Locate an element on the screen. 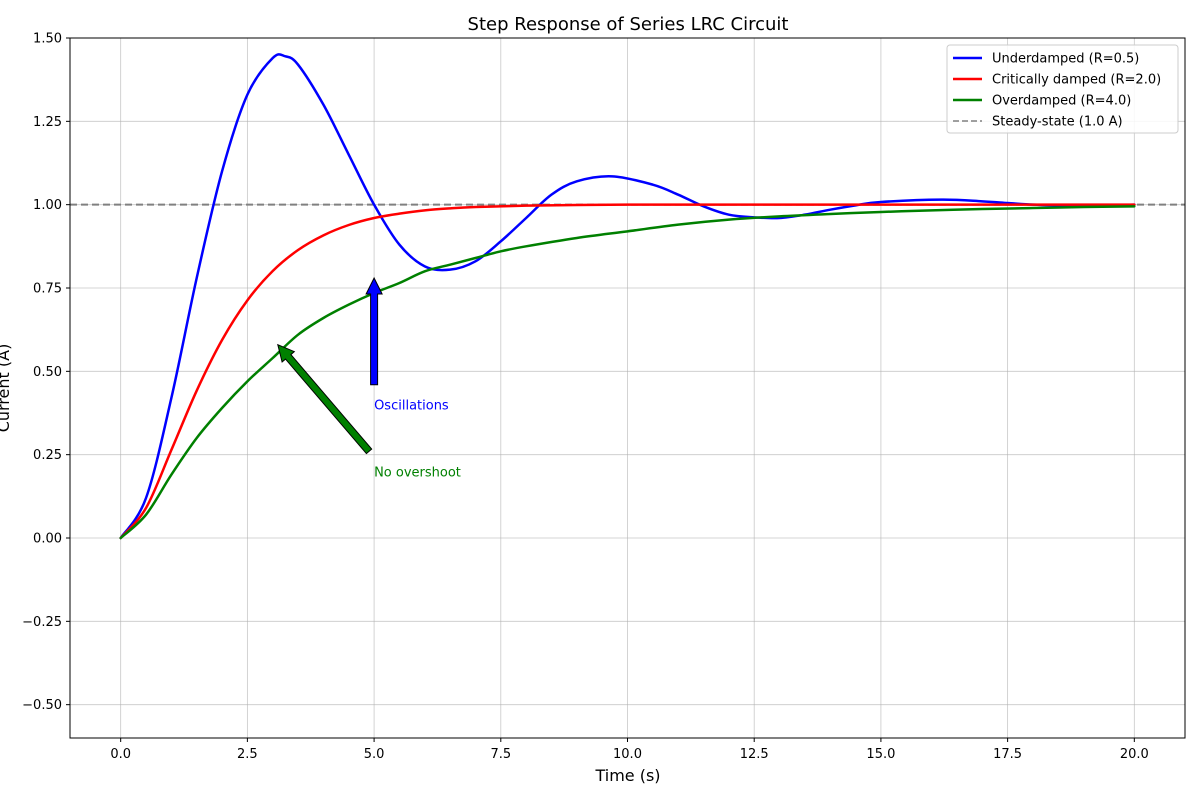  legend-label: Steady-state (1.0 A) is located at coordinates (1057, 122).